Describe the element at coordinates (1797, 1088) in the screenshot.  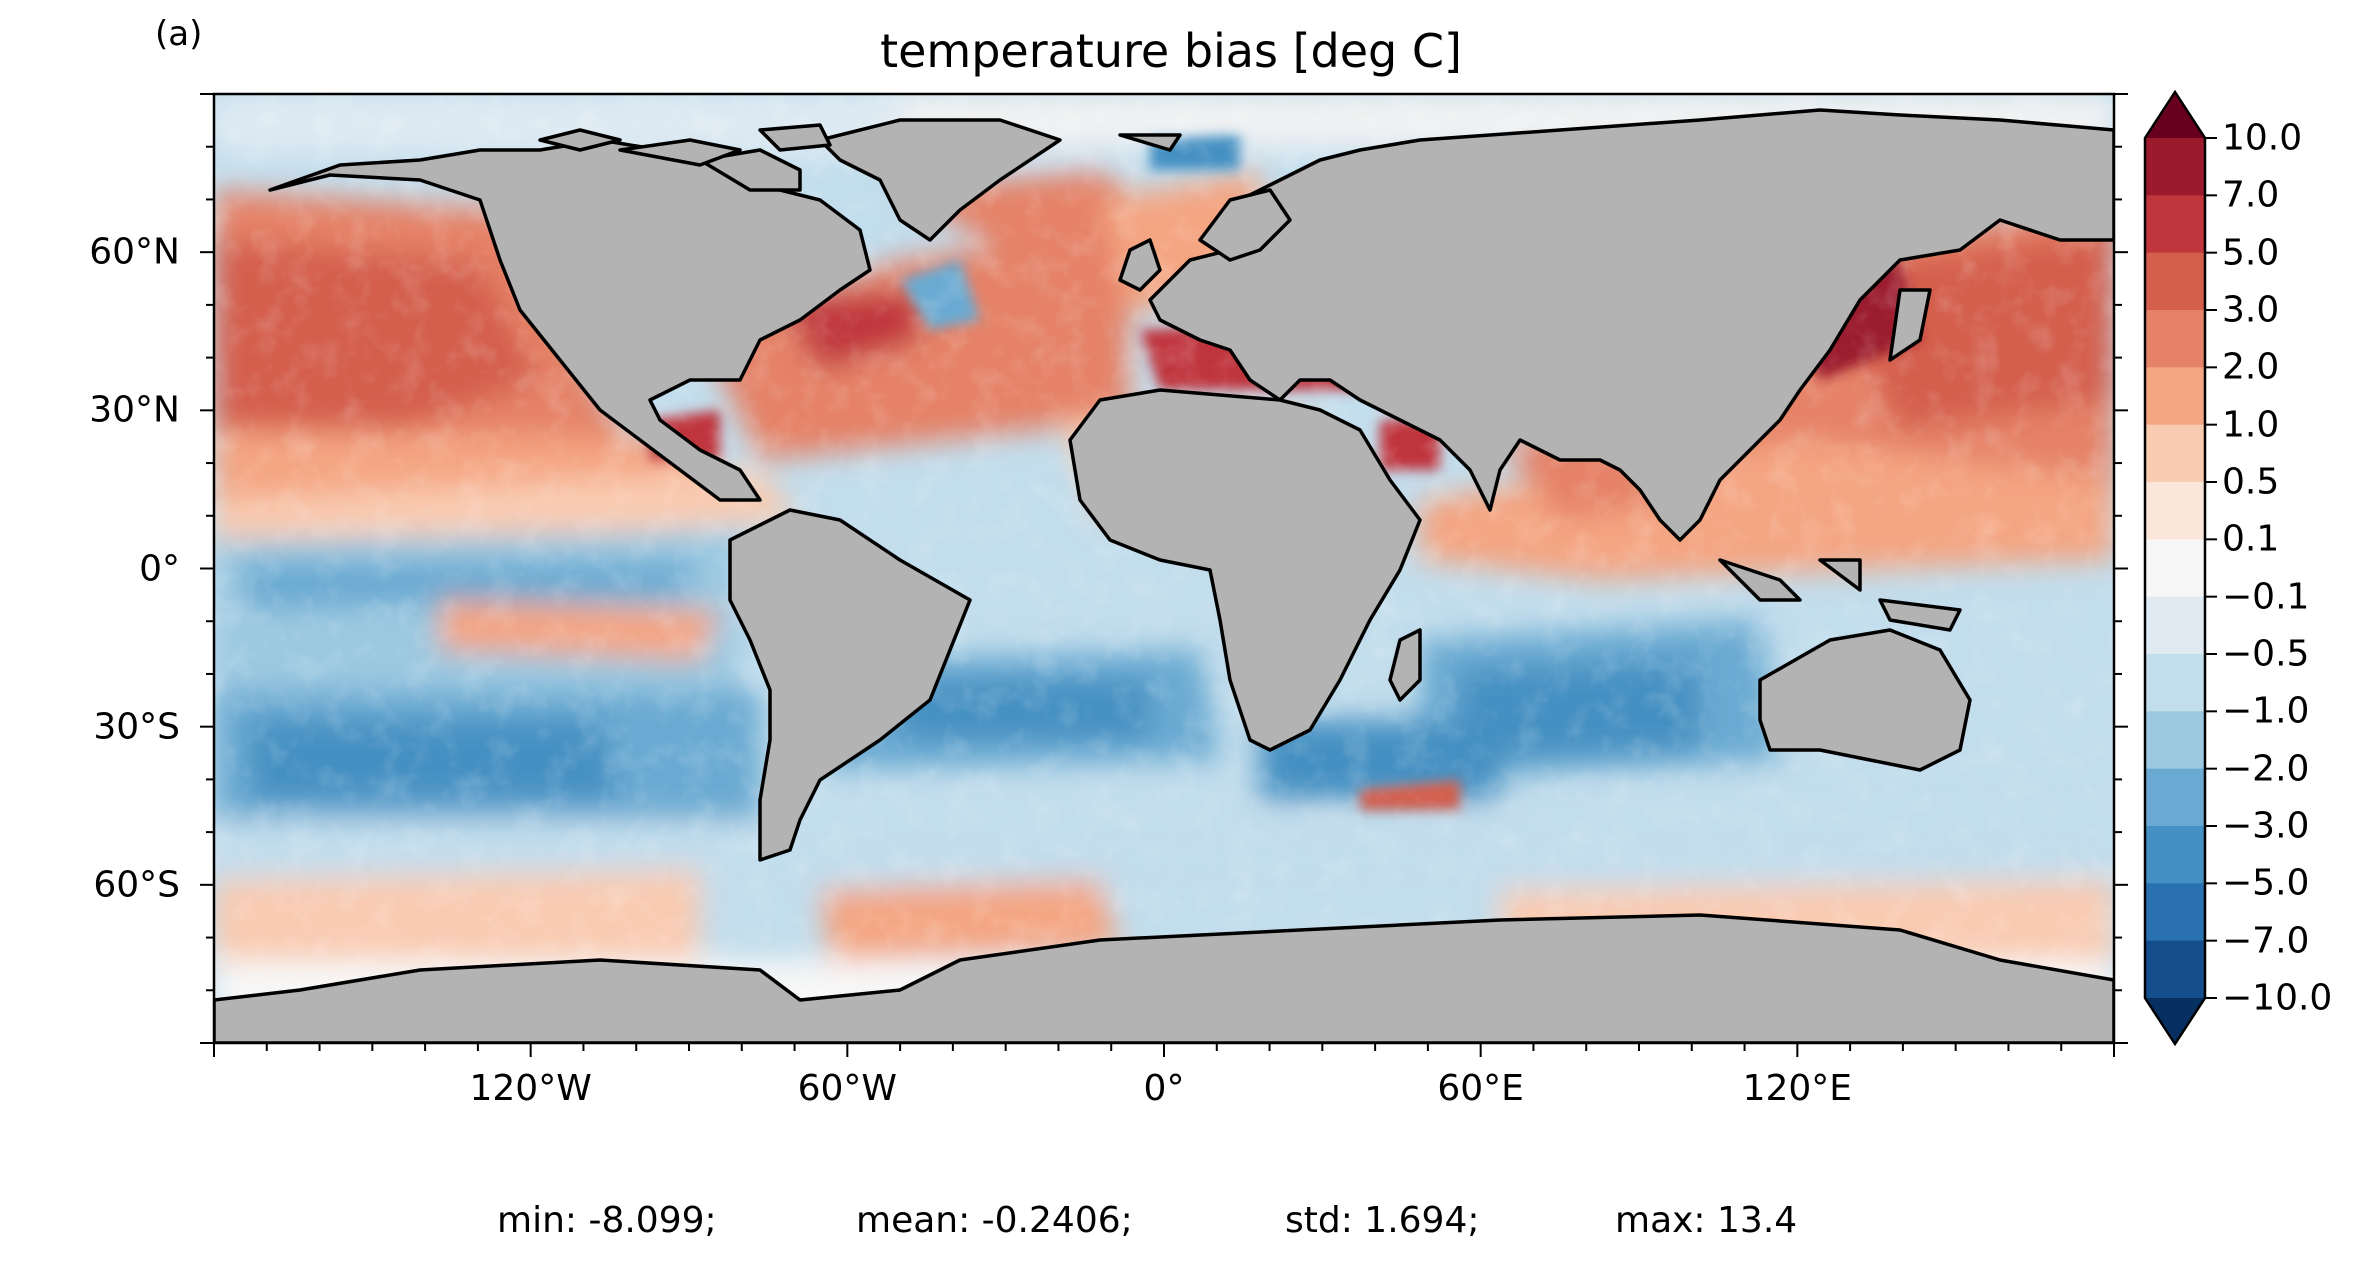
I see `x-tick-label: 120°E` at that location.